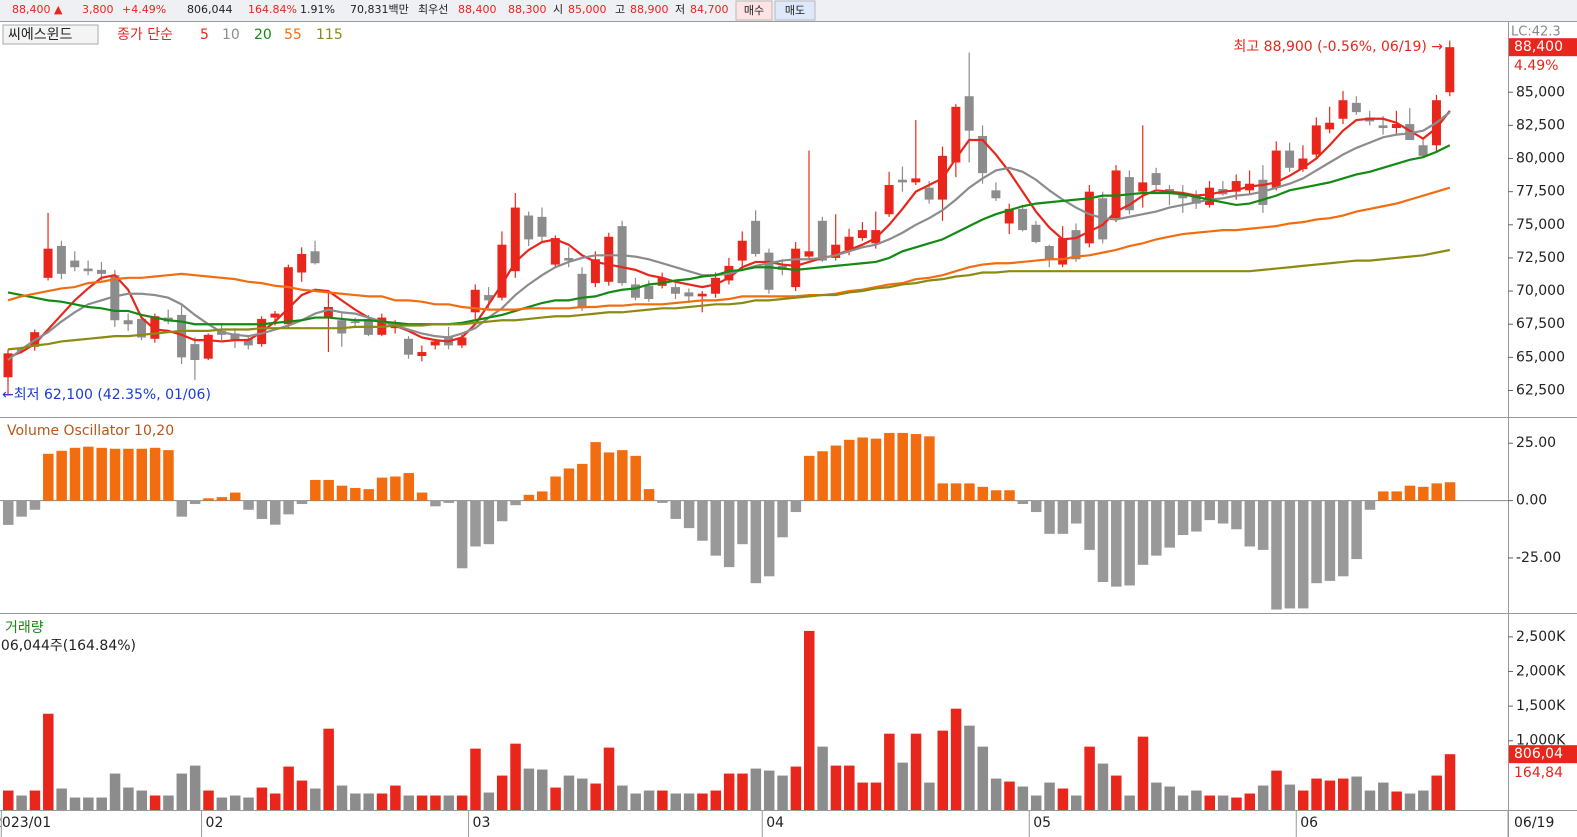 Image resolution: width=1577 pixels, height=837 pixels. Describe the element at coordinates (1538, 47) in the screenshot. I see `last-price-label: 88,400` at that location.